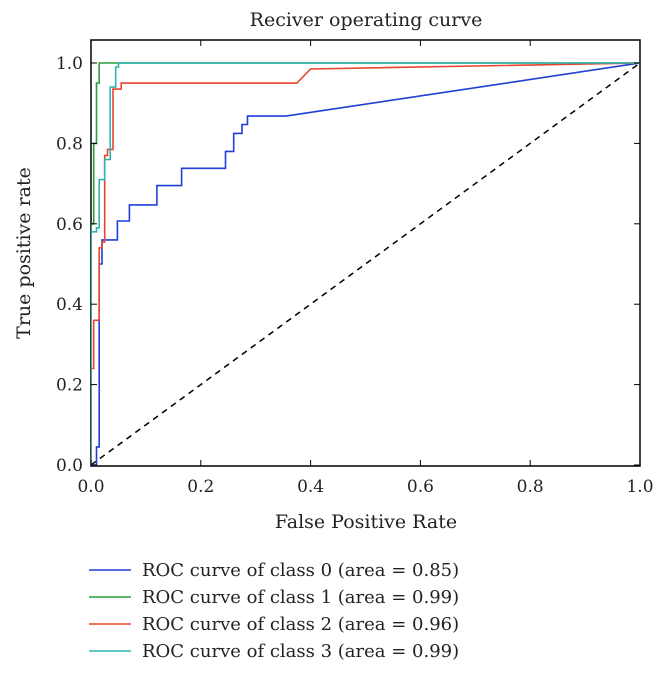 The width and height of the screenshot is (661, 675). I want to click on y-axis-label: True positive rate, so click(24, 253).